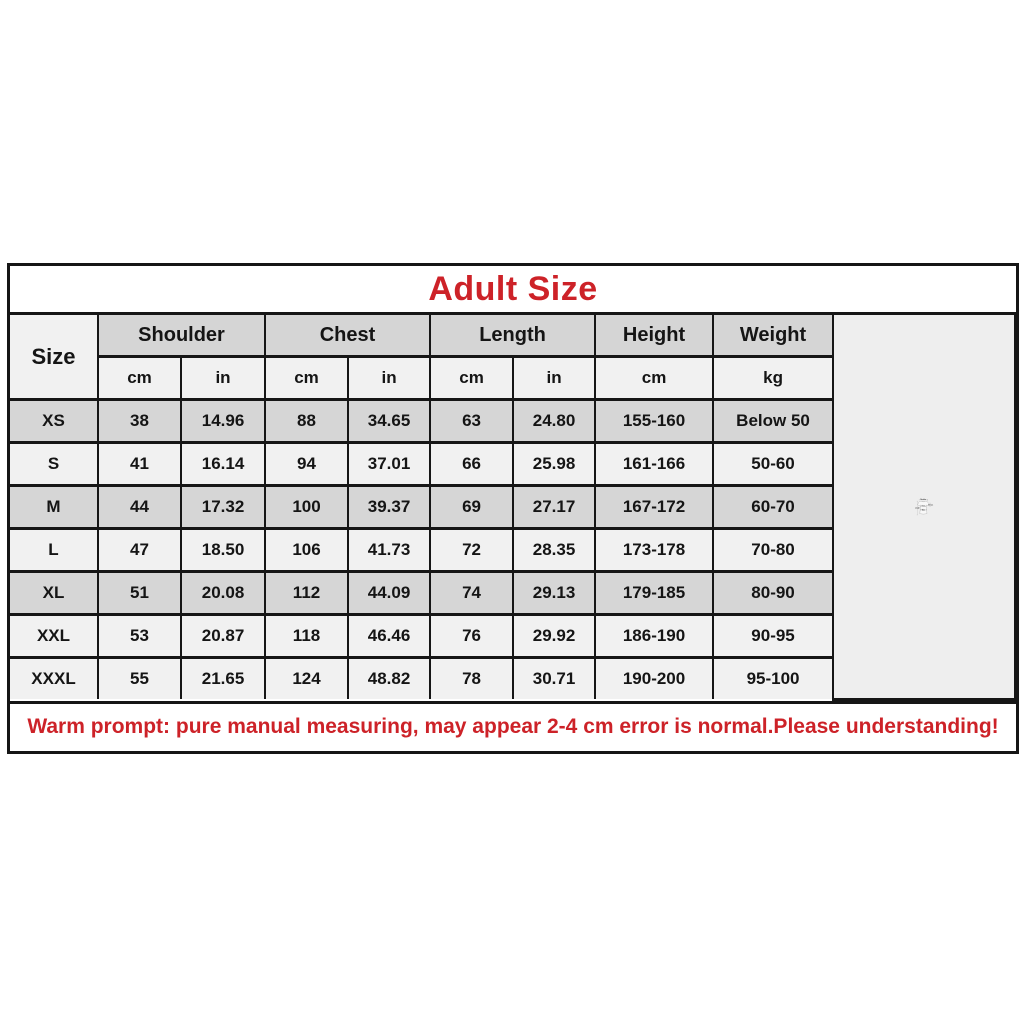 The width and height of the screenshot is (1024, 1024). I want to click on table-cell: 25.98, so click(554, 464).